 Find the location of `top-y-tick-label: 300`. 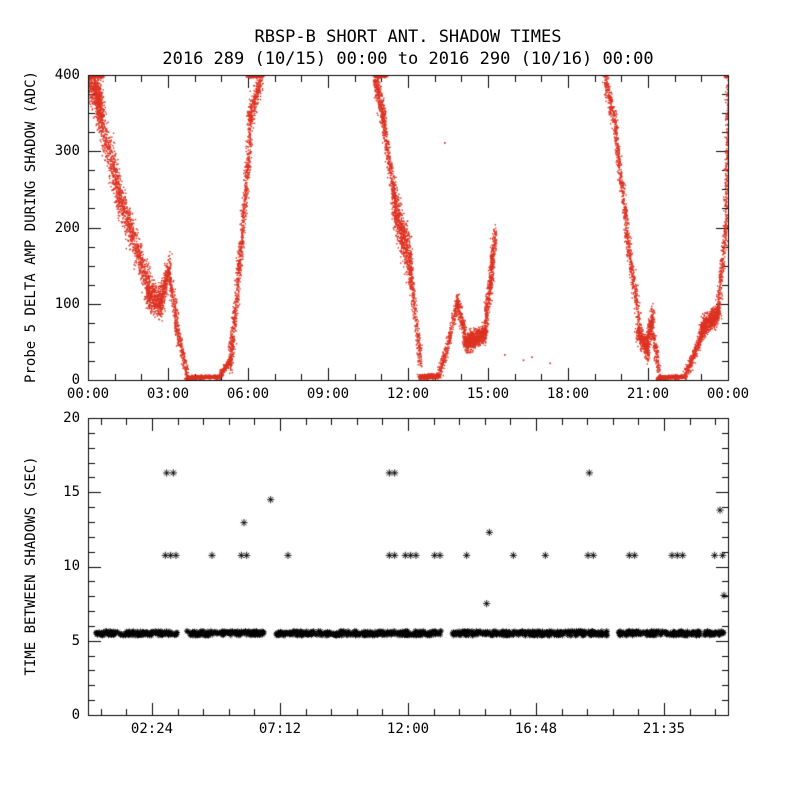

top-y-tick-label: 300 is located at coordinates (67, 151).